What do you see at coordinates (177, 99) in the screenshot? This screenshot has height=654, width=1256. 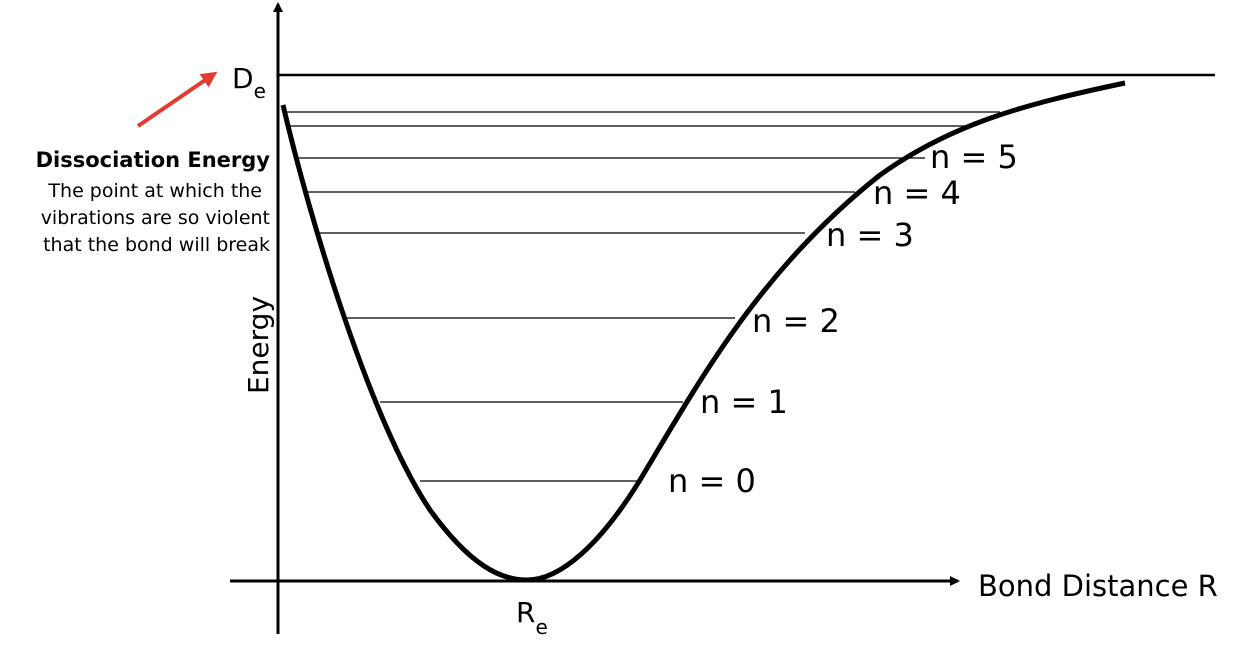 I see `annotation-arrow` at bounding box center [177, 99].